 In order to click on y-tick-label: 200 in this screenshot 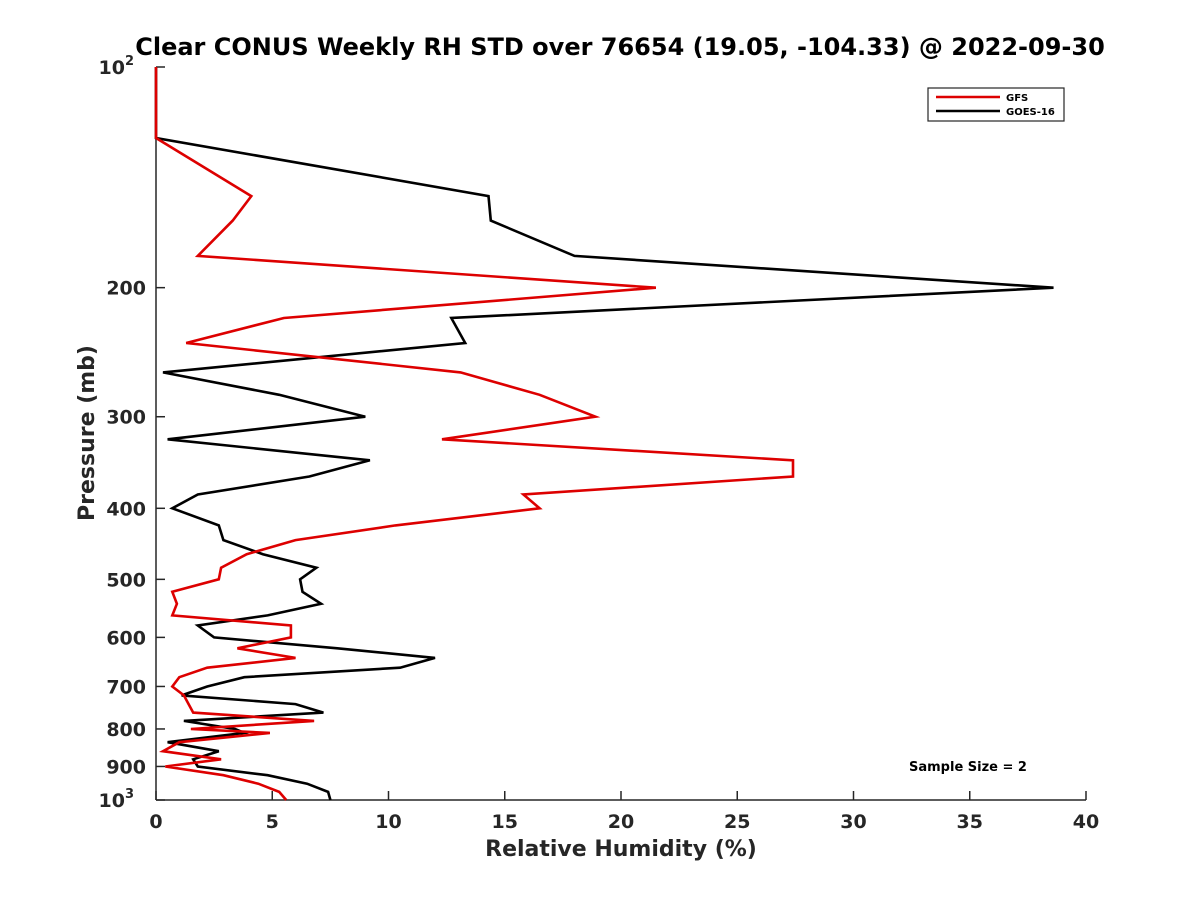, I will do `click(126, 289)`.